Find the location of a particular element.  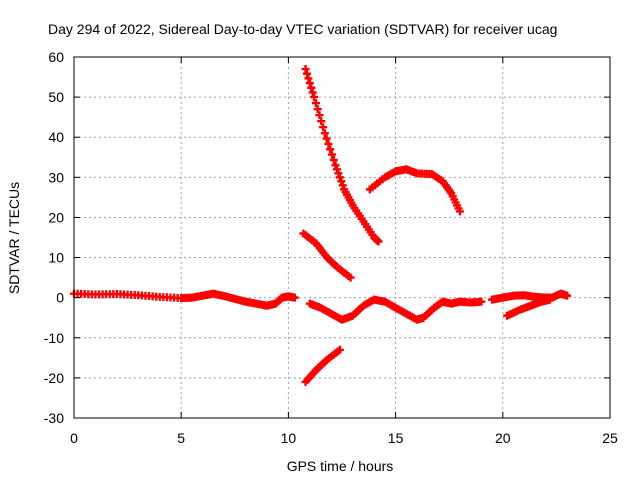

y-tick-label: -10 is located at coordinates (54, 338).